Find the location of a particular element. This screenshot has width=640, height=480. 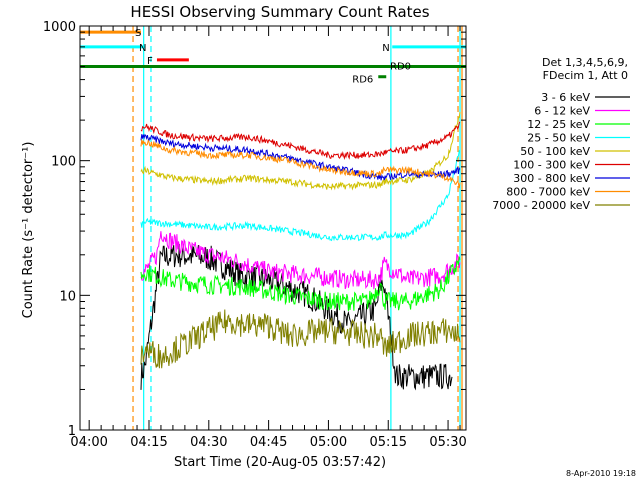

x-tick-label-2: 04:30 is located at coordinates (208, 442).